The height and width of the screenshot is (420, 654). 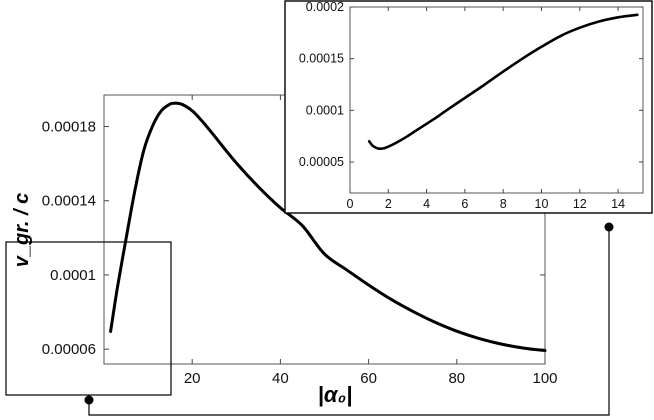 What do you see at coordinates (325, 7) in the screenshot?
I see `y-tick-label: 0.0002` at bounding box center [325, 7].